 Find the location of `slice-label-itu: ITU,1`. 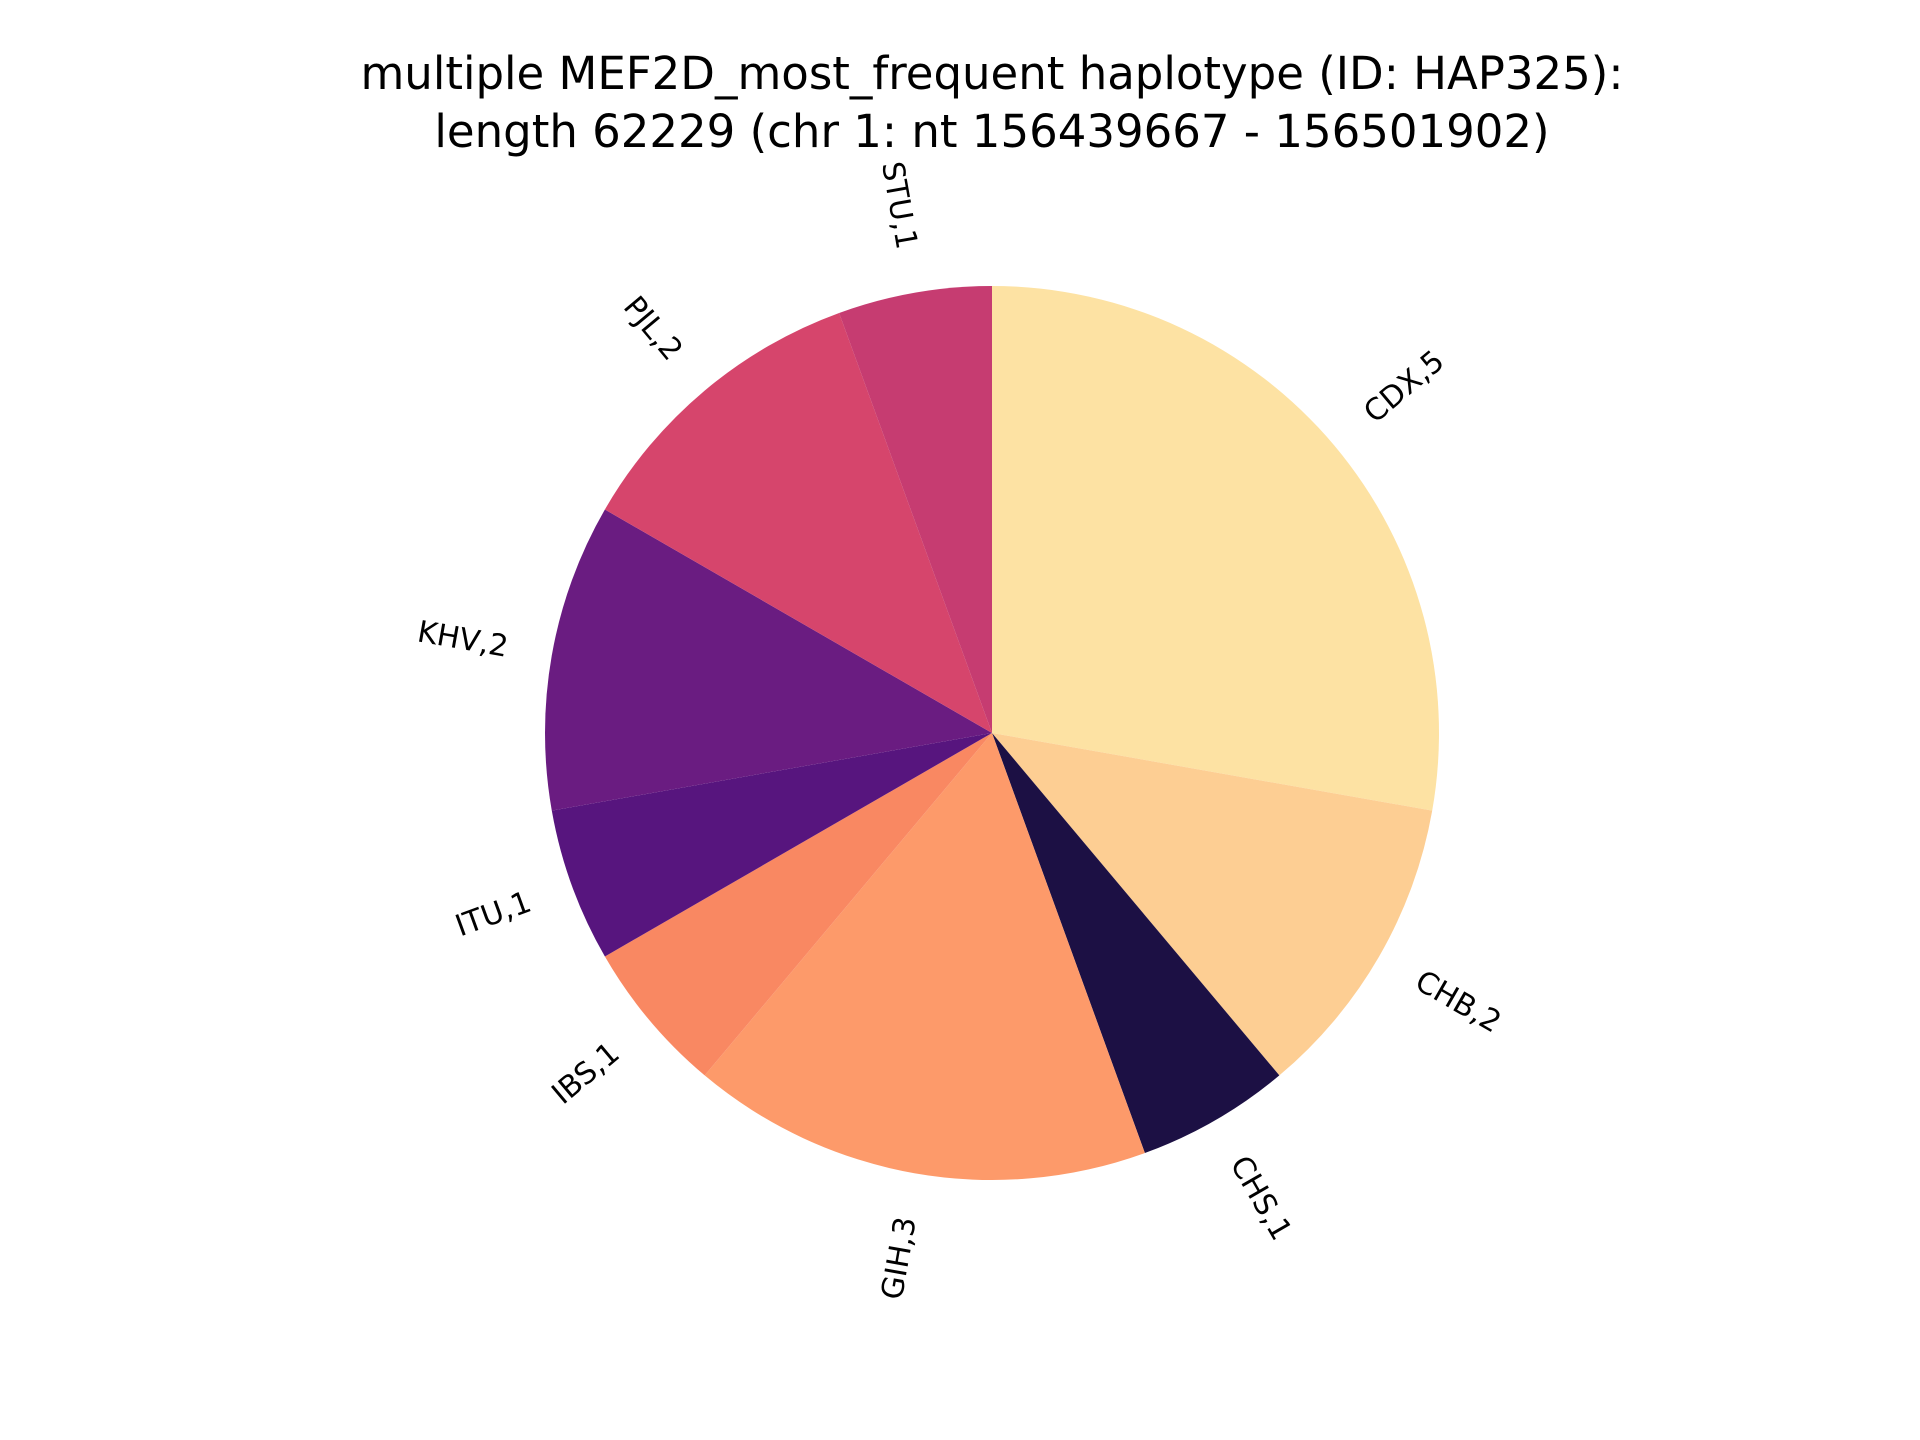

slice-label-itu: ITU,1 is located at coordinates (493, 914).